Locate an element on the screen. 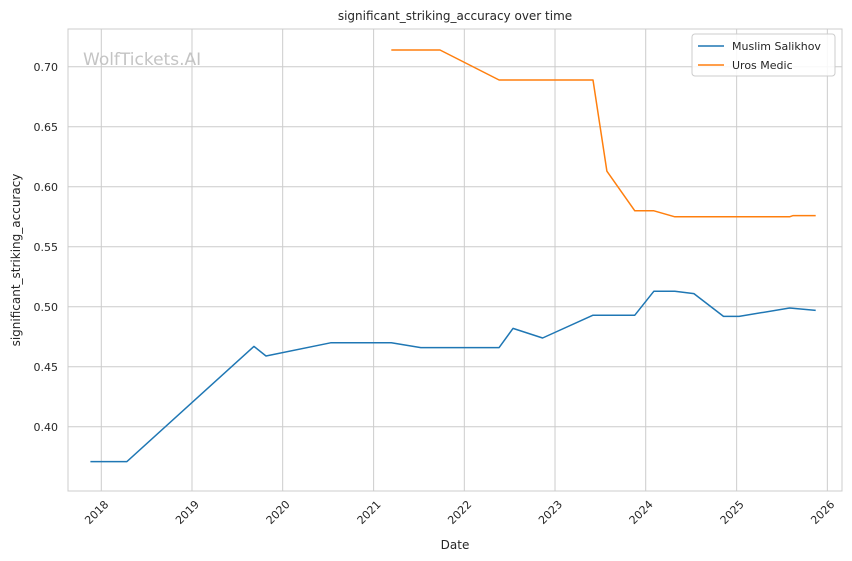  y-tick-label: 0.55 is located at coordinates (46, 247).